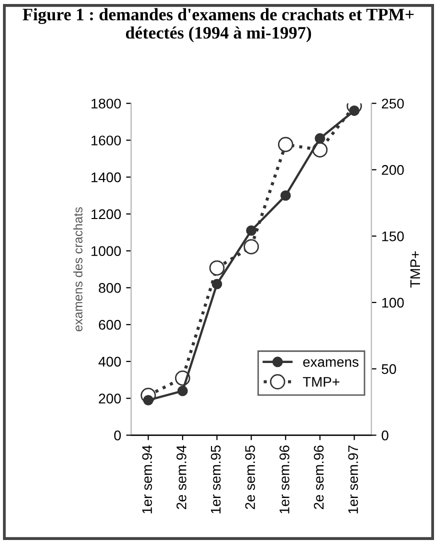 The width and height of the screenshot is (437, 544). I want to click on legend-label: examens, so click(330, 363).